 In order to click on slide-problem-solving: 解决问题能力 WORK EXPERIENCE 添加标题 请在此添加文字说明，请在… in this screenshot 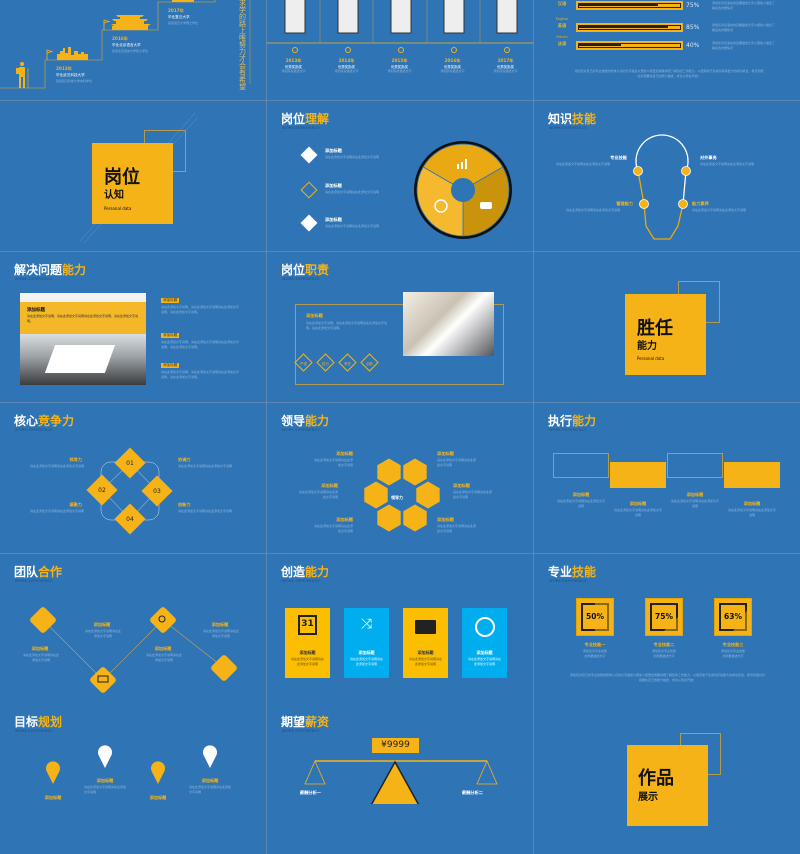, I will do `click(133, 327)`.